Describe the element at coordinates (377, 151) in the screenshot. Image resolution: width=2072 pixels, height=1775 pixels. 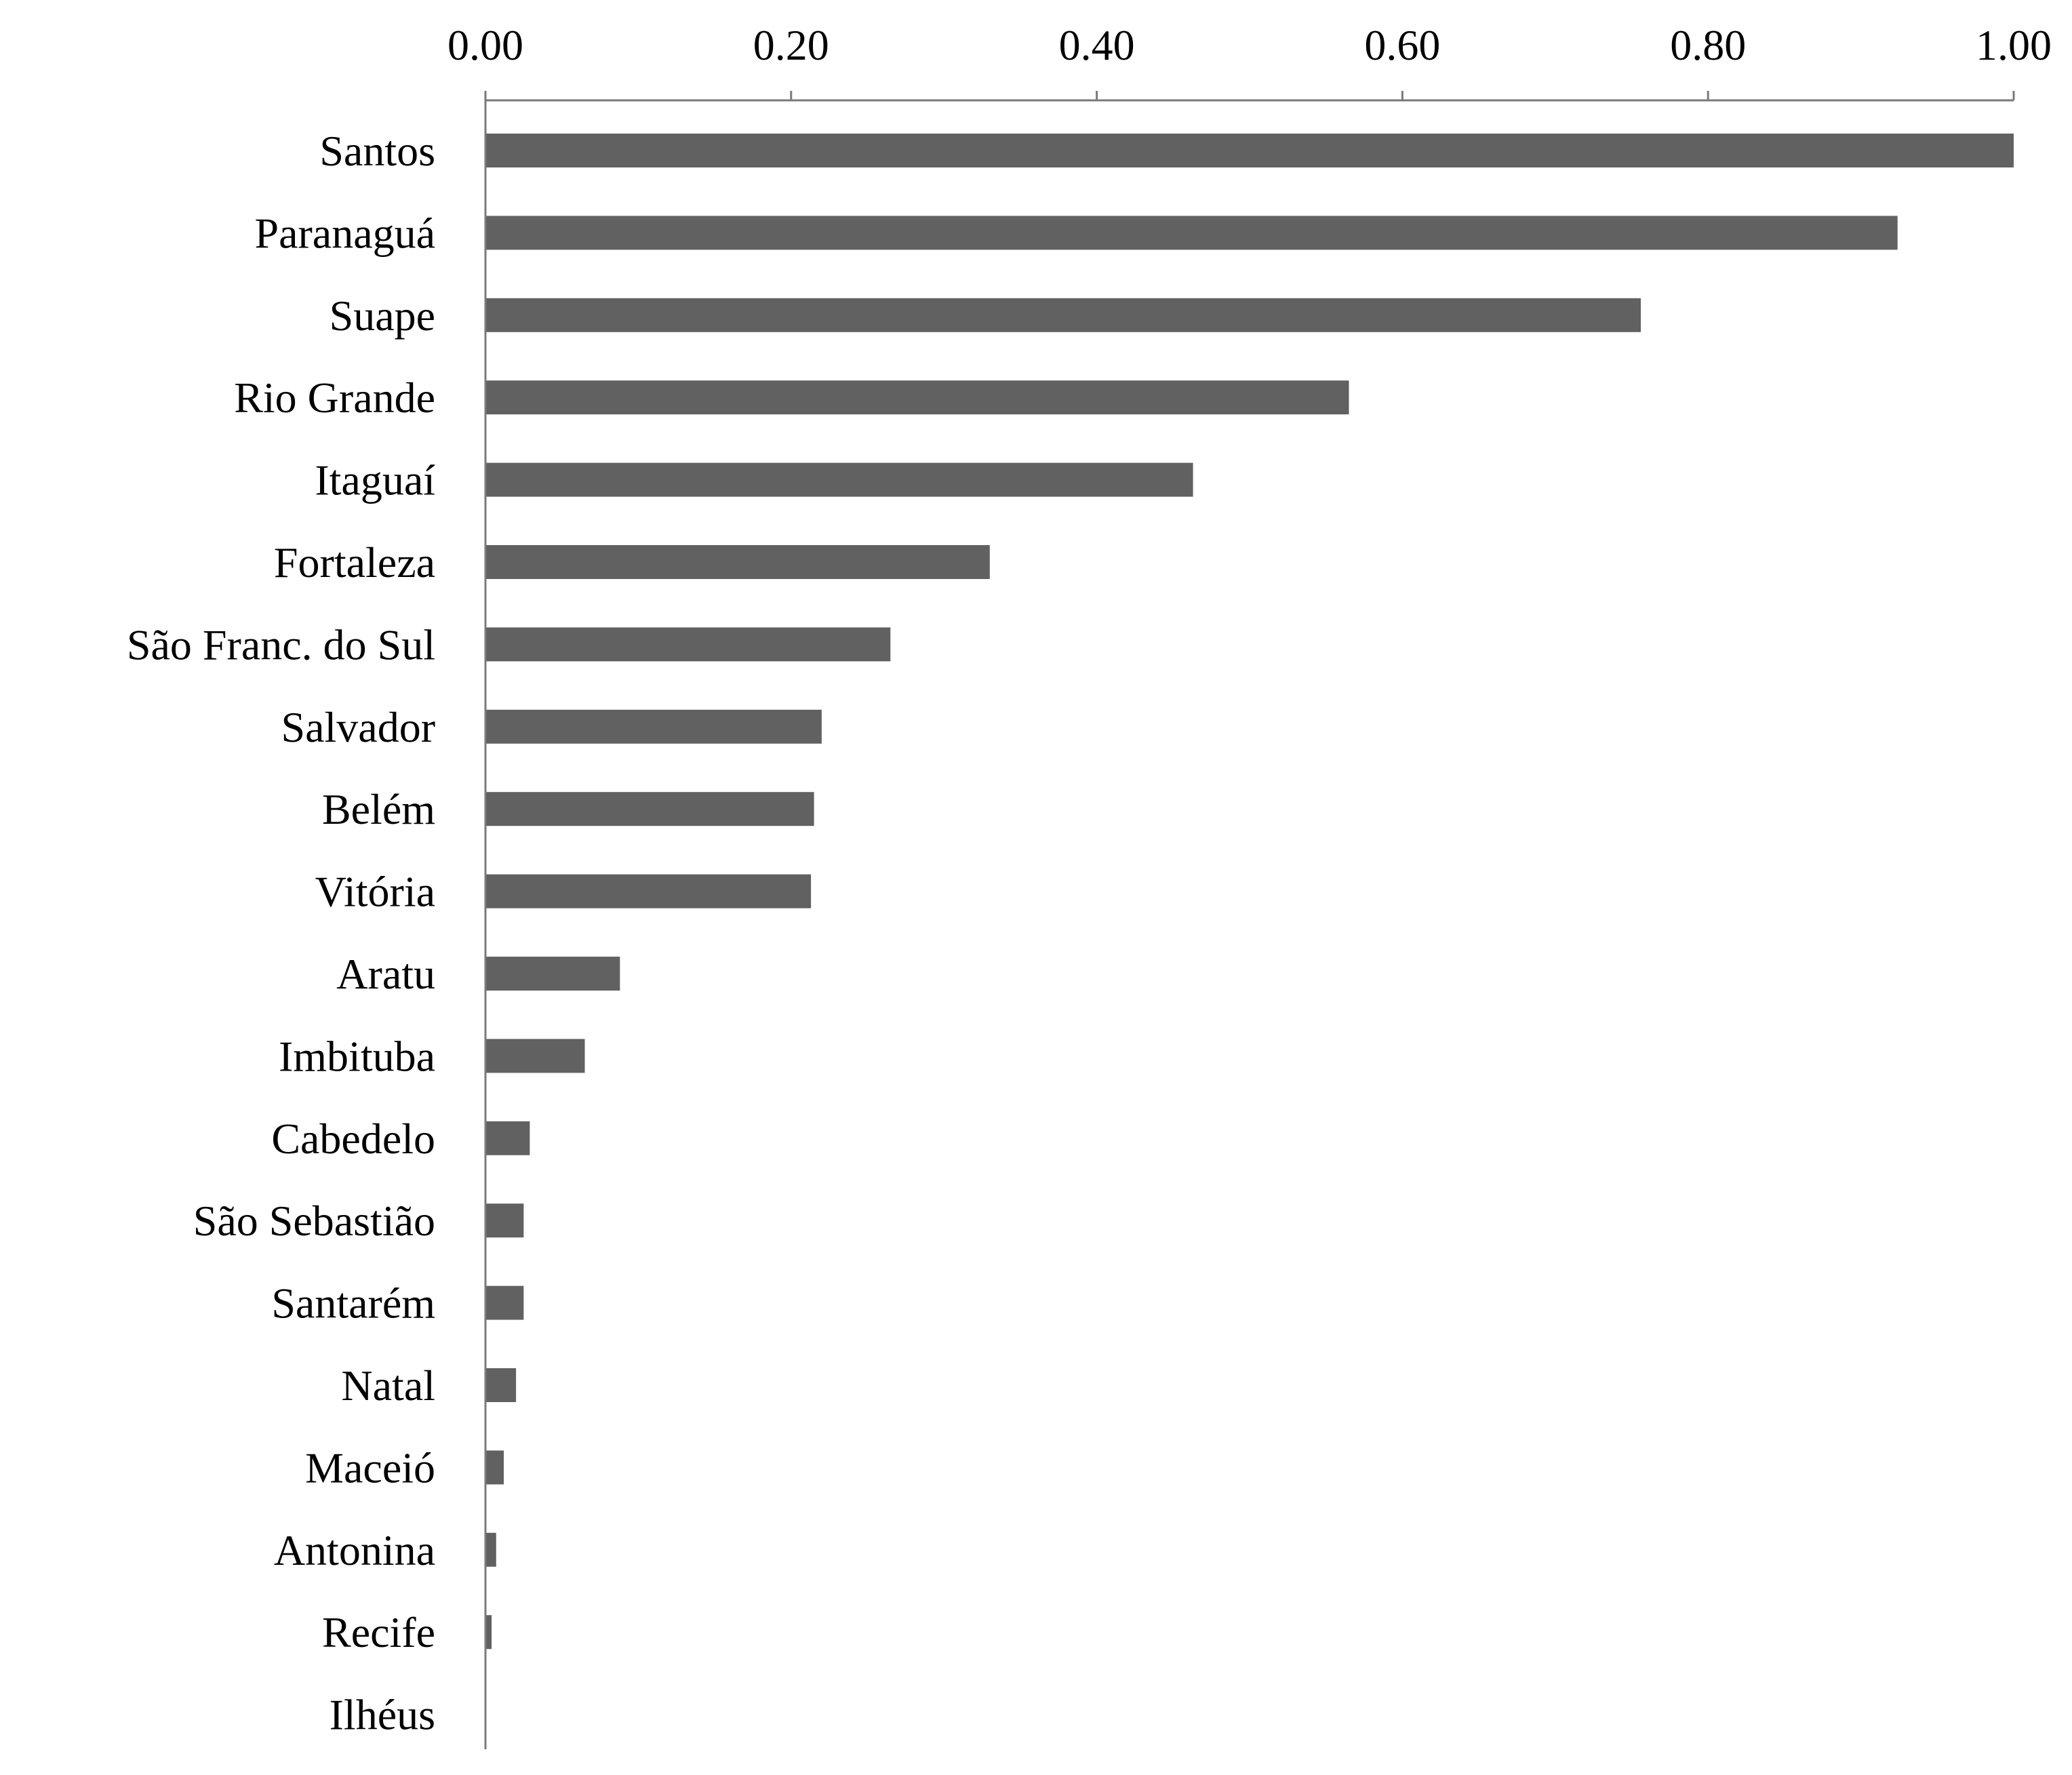
I see `category-label: Santos` at that location.